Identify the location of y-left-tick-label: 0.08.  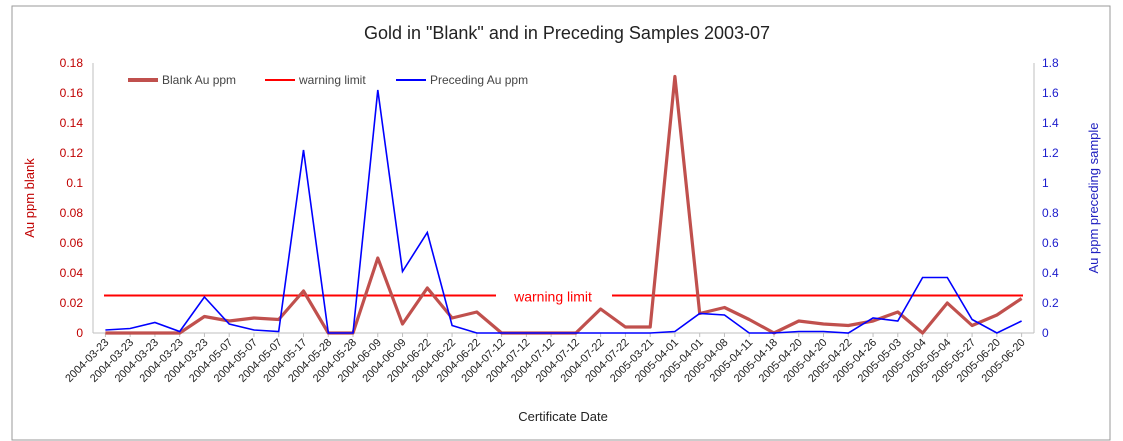
(72, 213).